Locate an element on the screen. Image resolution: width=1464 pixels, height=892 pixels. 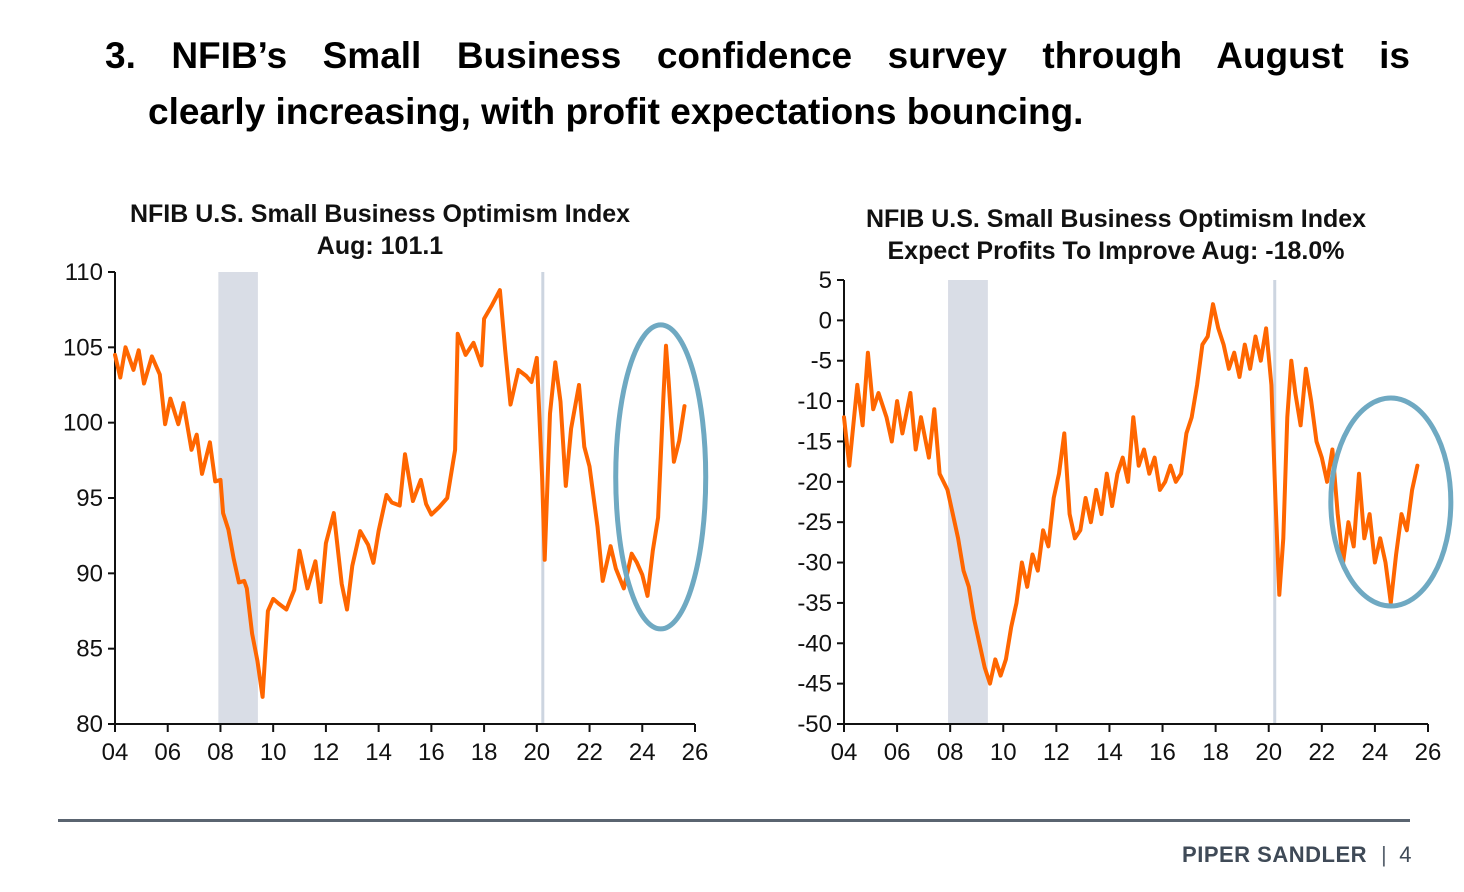
page-number: 4 is located at coordinates (1405, 854).